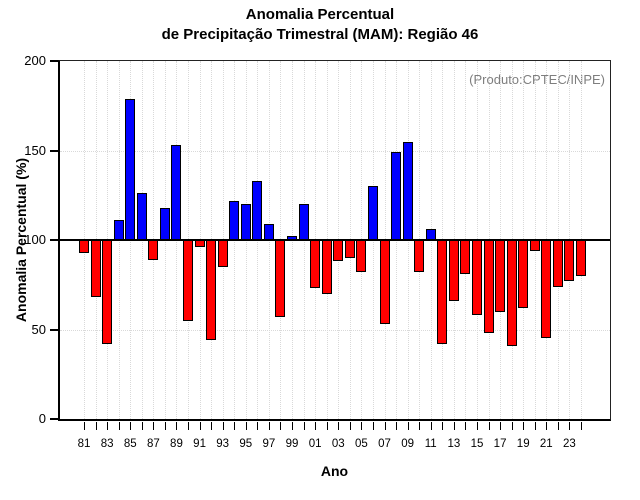 The image size is (640, 500). I want to click on y-axis-tick-label: 50, so click(38, 329).